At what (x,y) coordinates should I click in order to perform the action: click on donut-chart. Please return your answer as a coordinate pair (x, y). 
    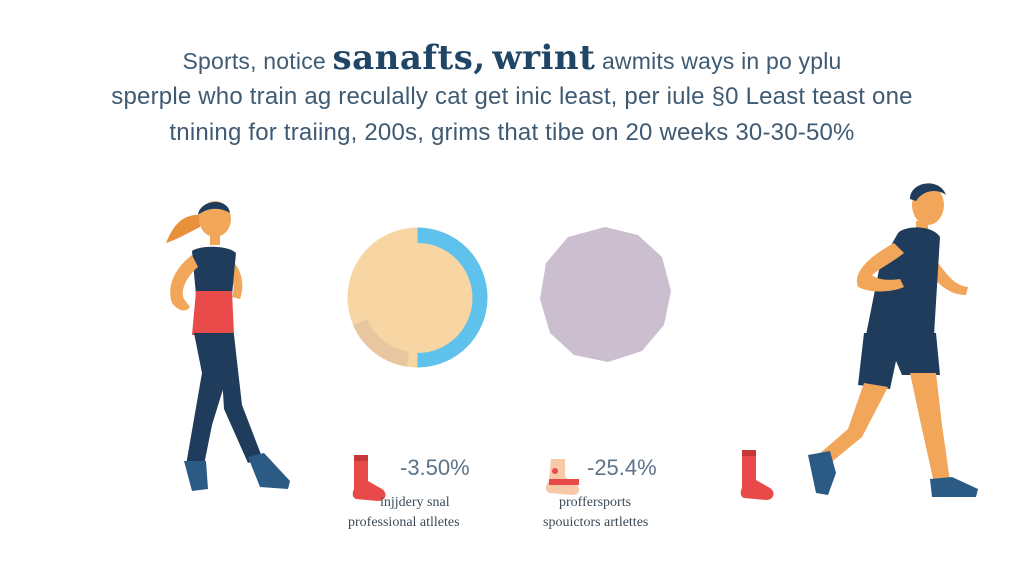
    Looking at the image, I should click on (417, 297).